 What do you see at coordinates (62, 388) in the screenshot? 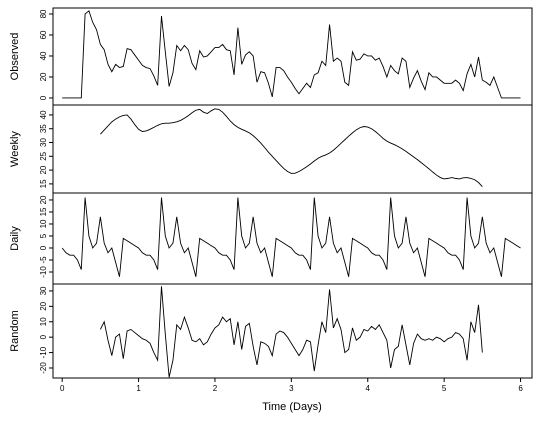
I see `x-tick-label: 0` at bounding box center [62, 388].